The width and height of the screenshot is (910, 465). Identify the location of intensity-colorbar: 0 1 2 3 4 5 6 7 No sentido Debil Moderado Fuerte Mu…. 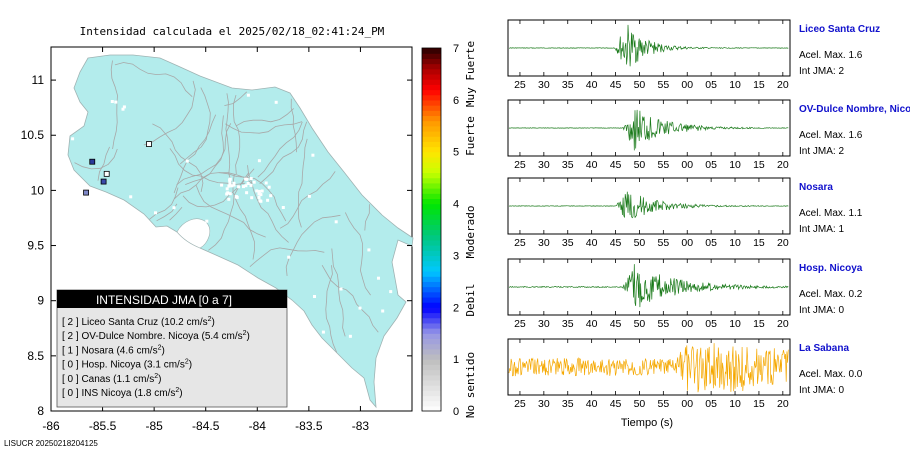
(449, 229).